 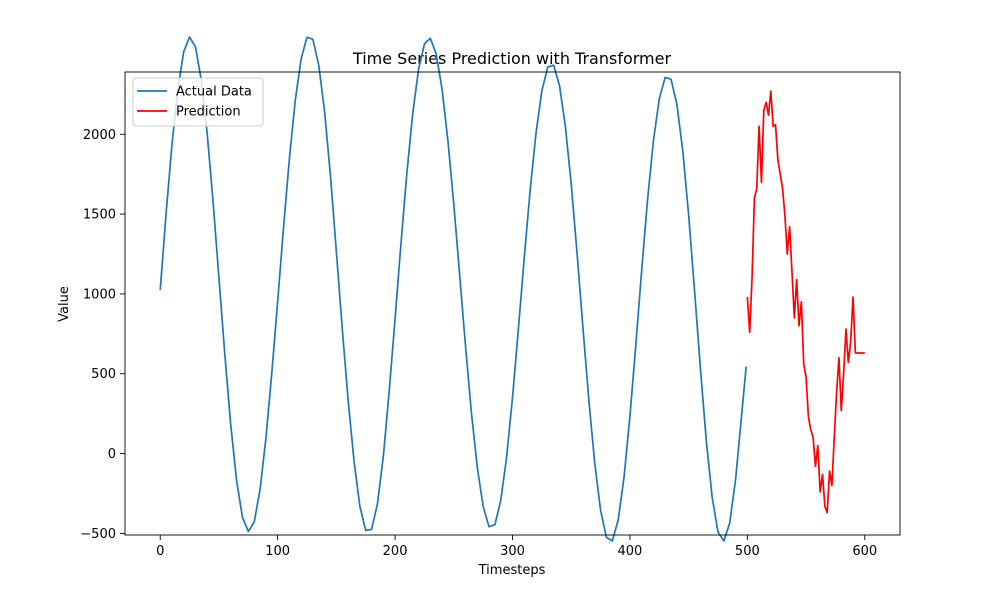 What do you see at coordinates (99, 294) in the screenshot?
I see `y-tick-label: 1000` at bounding box center [99, 294].